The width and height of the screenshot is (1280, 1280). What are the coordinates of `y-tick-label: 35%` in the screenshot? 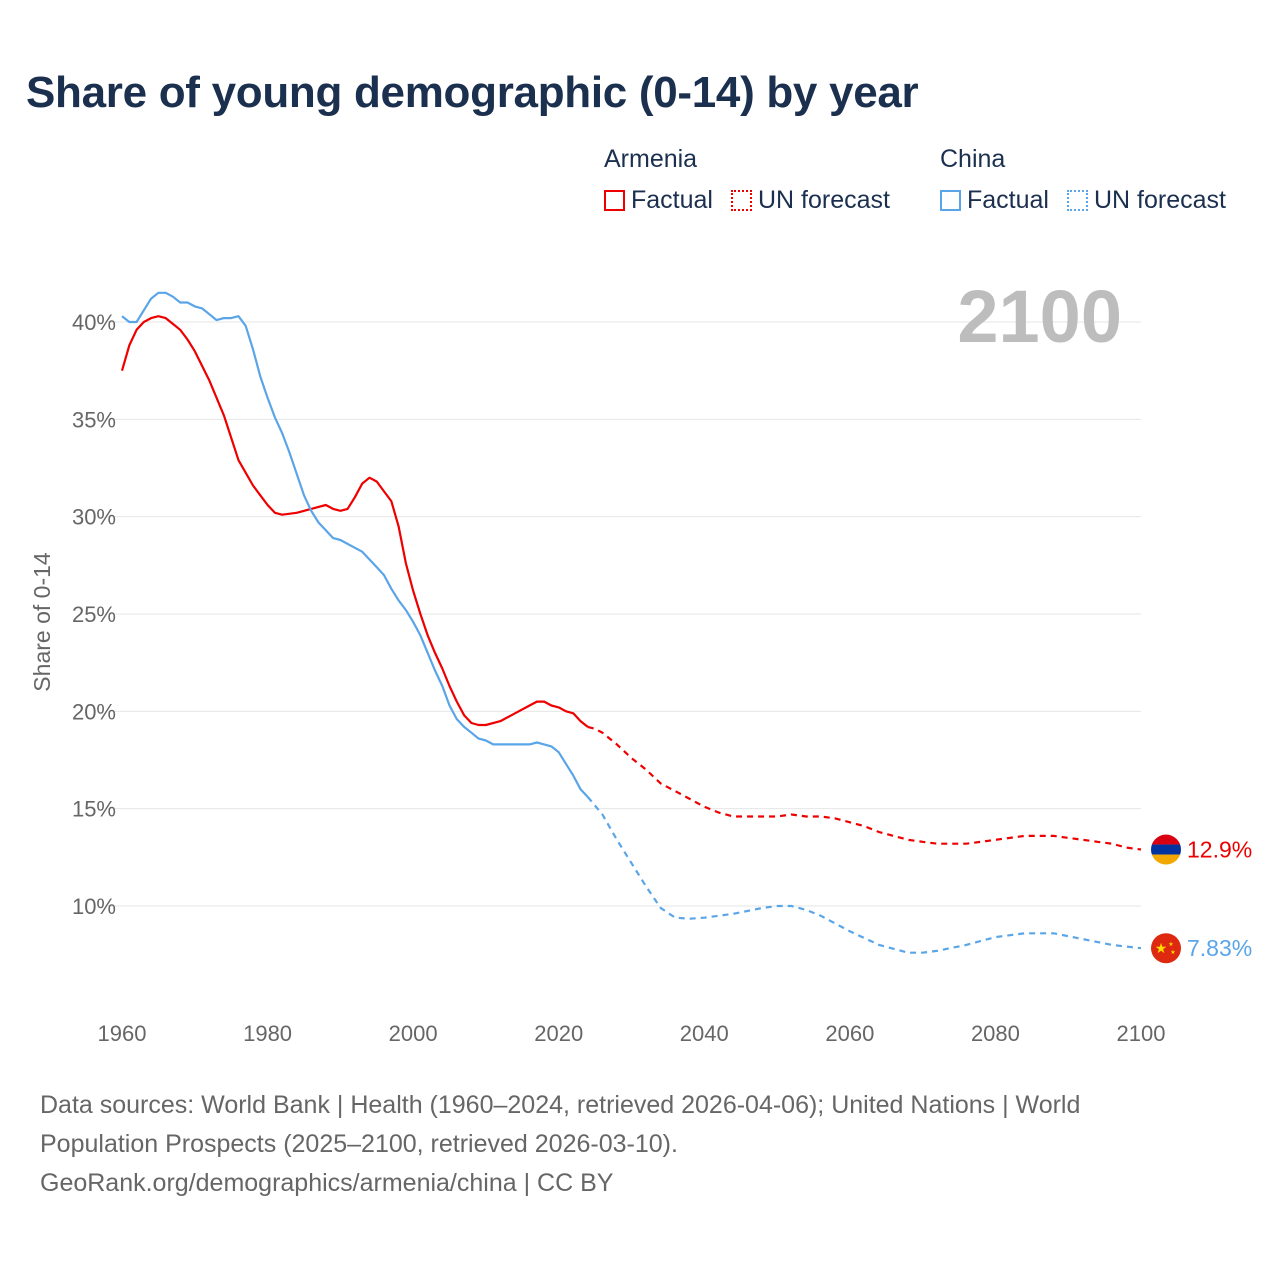 It's located at (94, 419).